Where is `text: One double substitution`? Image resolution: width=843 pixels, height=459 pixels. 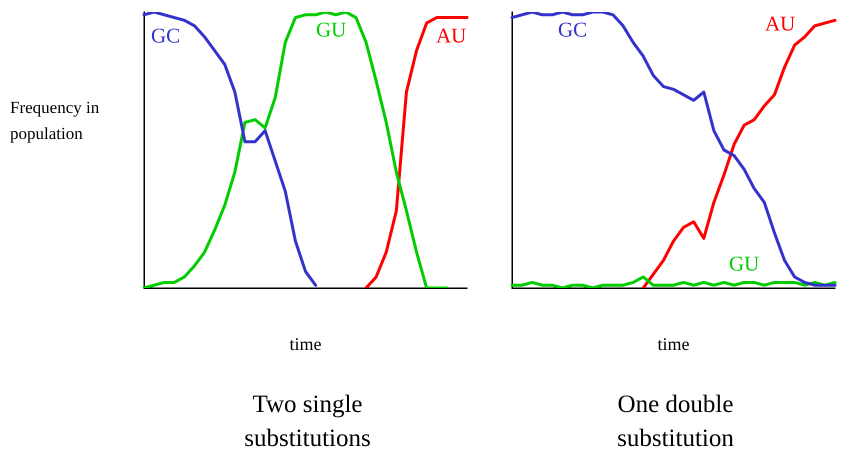 text: One double substitution is located at coordinates (675, 422).